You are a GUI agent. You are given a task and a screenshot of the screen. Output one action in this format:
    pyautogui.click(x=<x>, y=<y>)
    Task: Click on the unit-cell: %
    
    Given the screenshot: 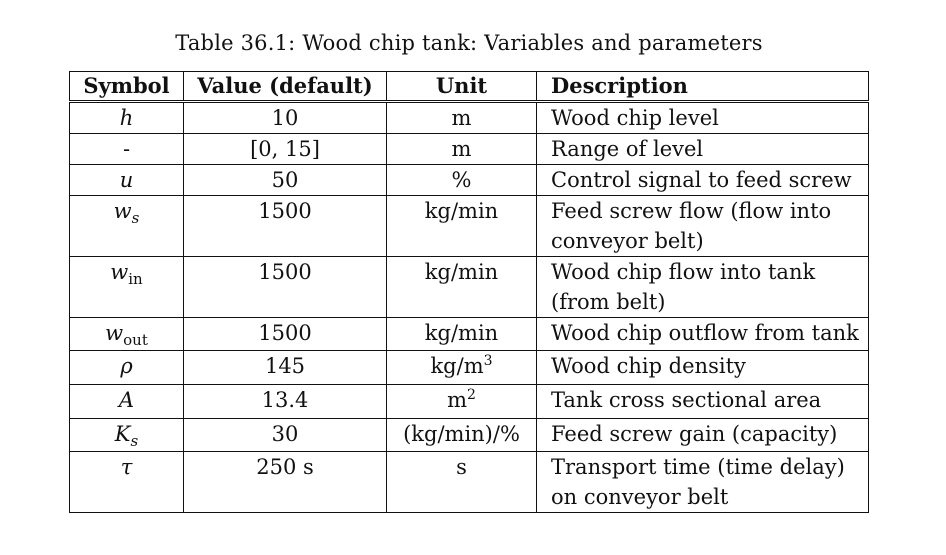 What is the action you would take?
    pyautogui.click(x=461, y=180)
    